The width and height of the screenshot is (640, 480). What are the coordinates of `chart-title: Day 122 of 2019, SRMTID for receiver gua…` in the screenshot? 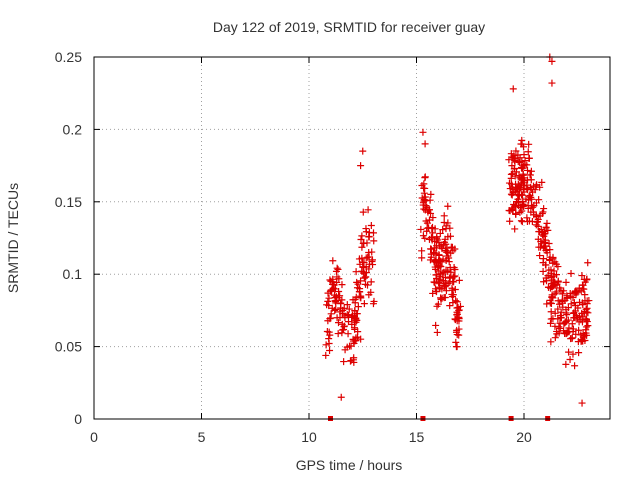 It's located at (349, 27).